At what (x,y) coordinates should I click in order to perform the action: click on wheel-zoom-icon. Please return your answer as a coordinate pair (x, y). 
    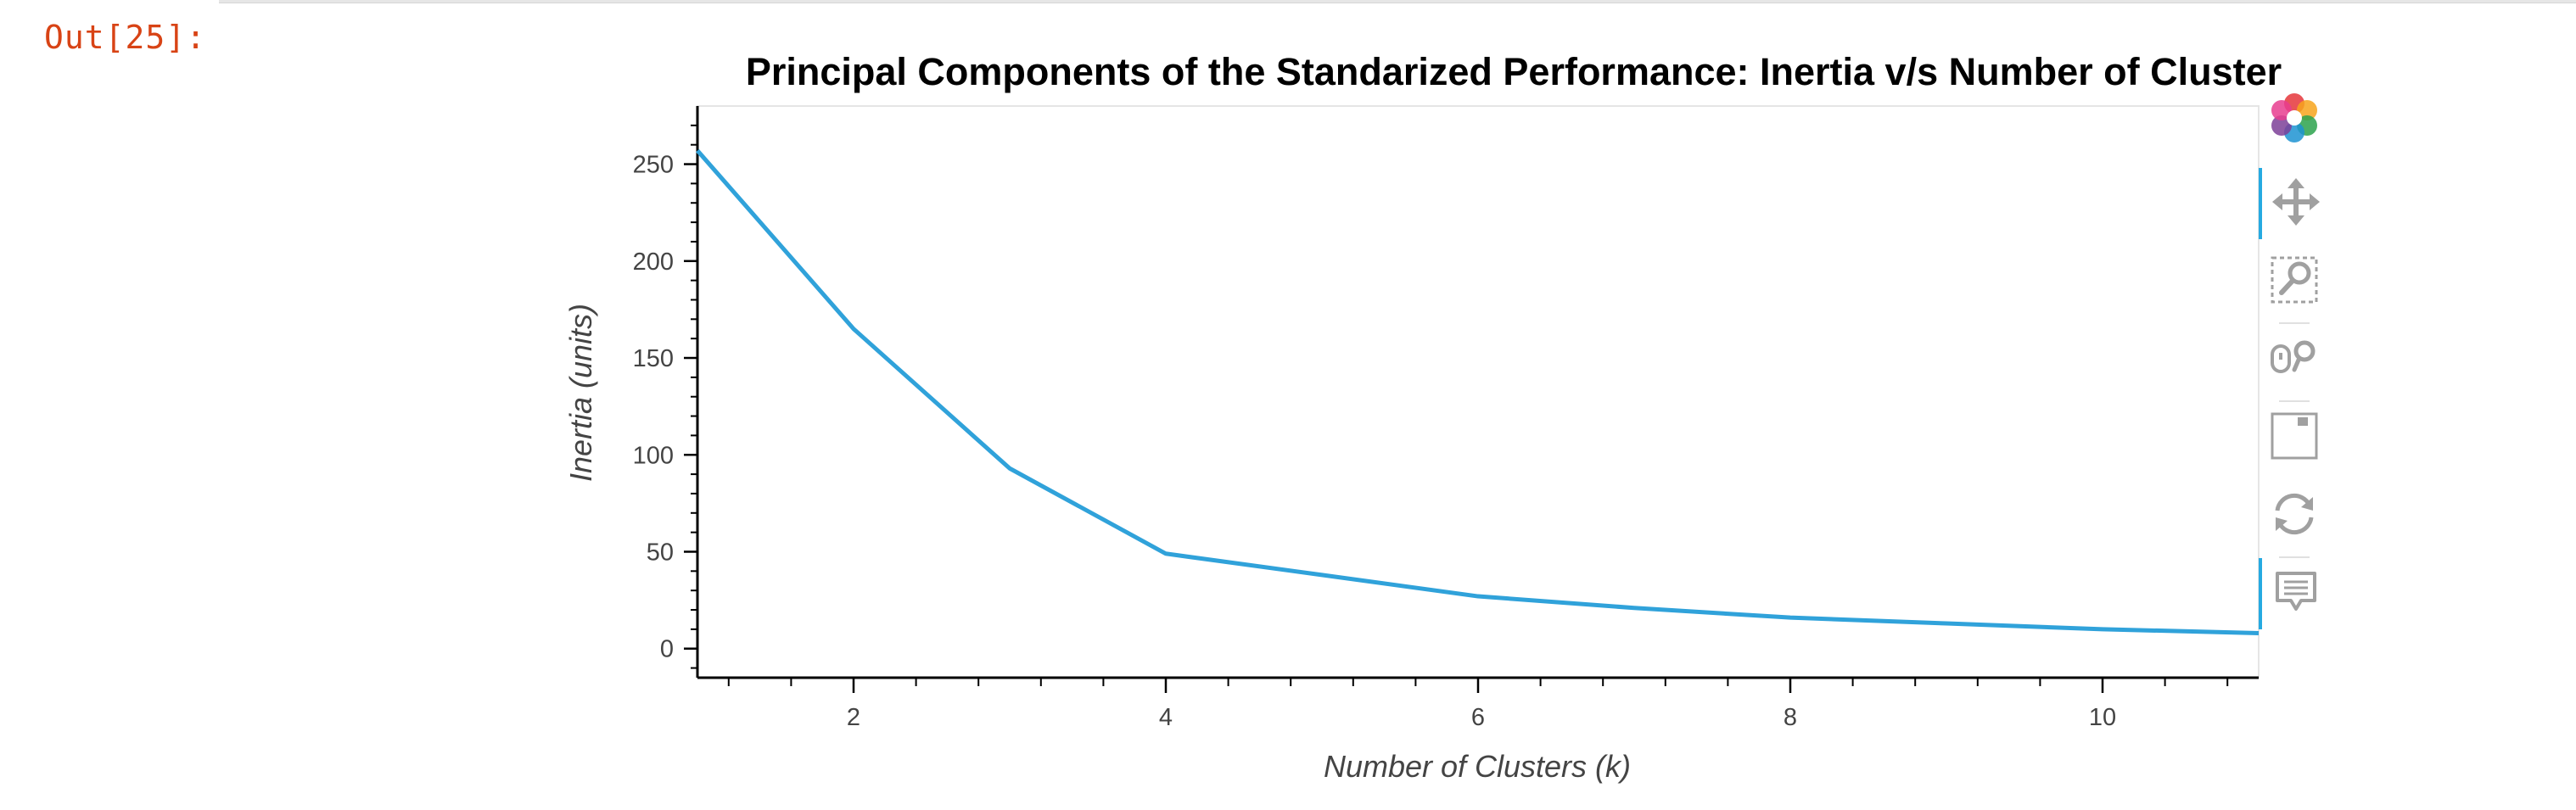
    Looking at the image, I should click on (2295, 359).